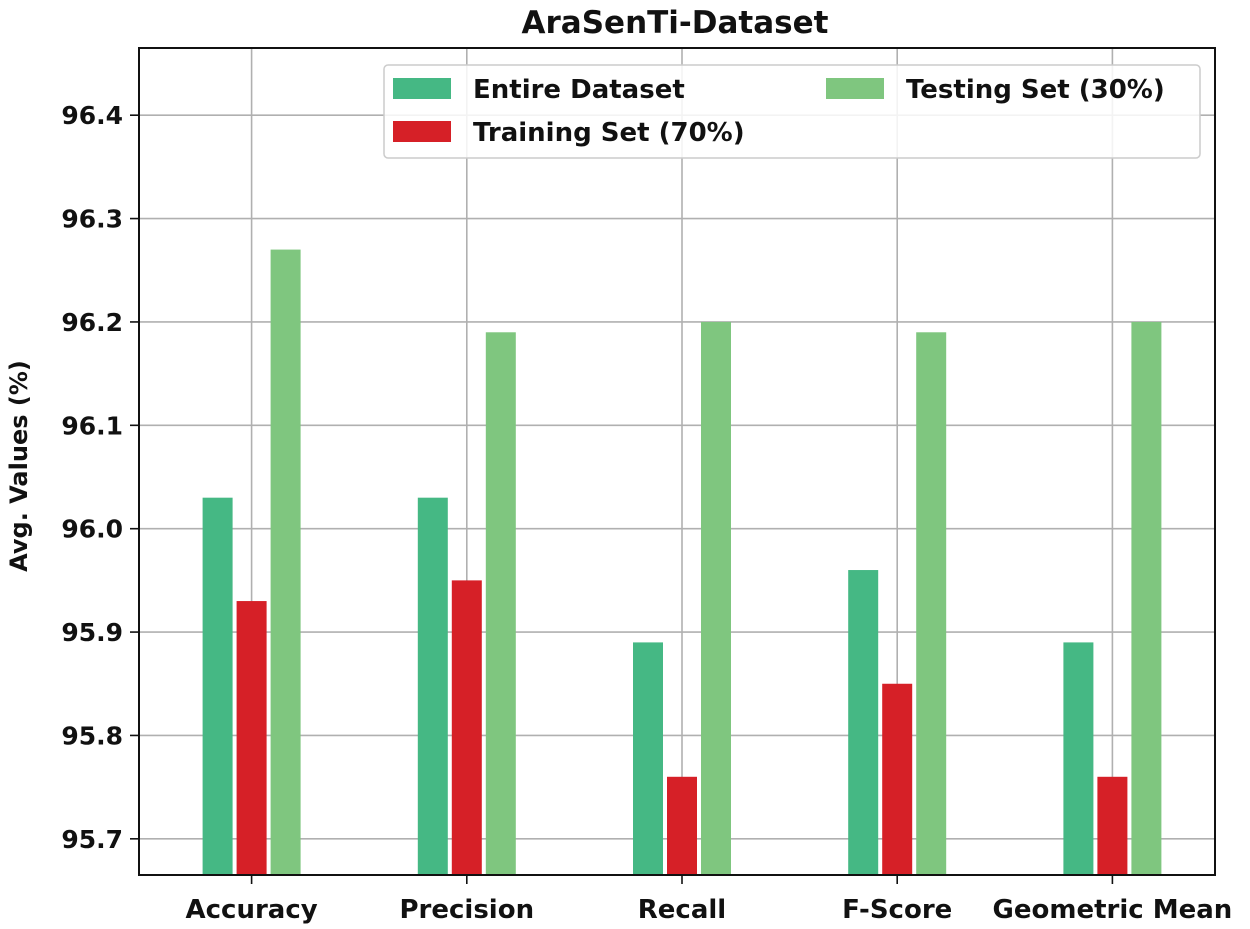 This screenshot has width=1250, height=929. Describe the element at coordinates (251, 738) in the screenshot. I see `bar-training-set-70-accuracy` at that location.